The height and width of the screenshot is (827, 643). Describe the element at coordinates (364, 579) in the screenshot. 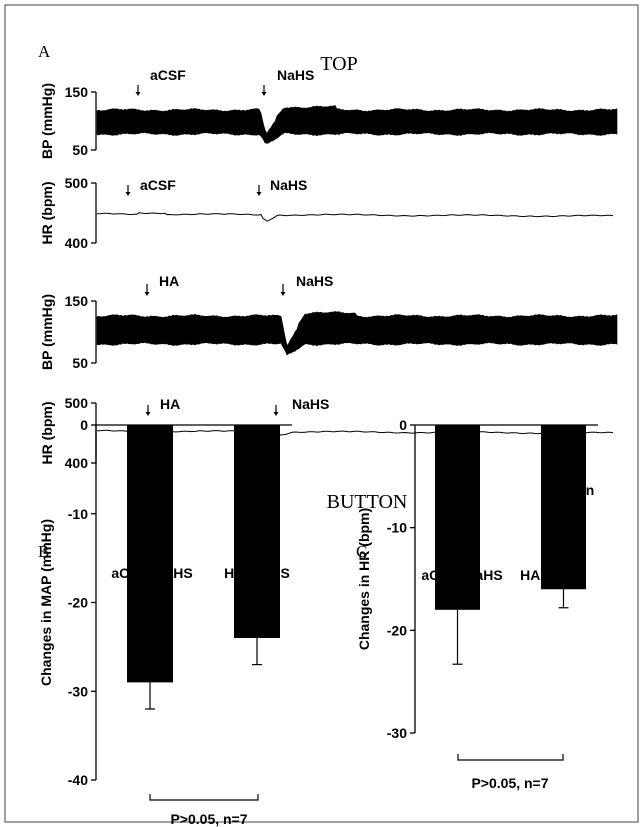

I see `bar-y-label: Changes in HR (bpm)` at that location.